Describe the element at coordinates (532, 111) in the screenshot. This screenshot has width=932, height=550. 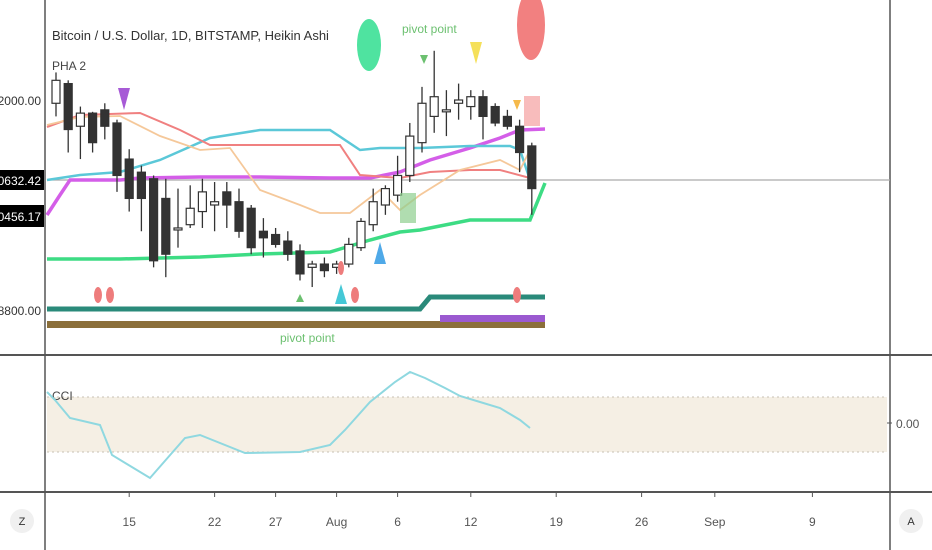
I see `red-box` at that location.